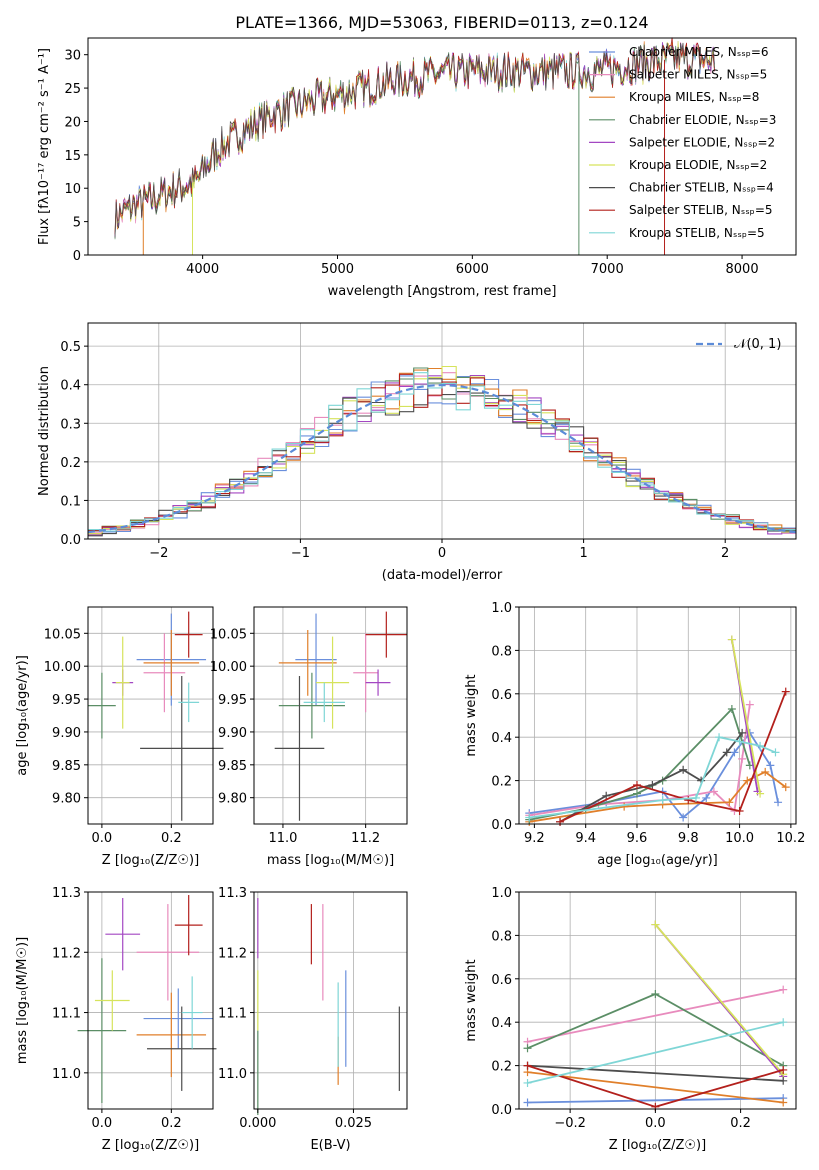 The width and height of the screenshot is (819, 1170). Describe the element at coordinates (699, 52) in the screenshot. I see `legend-label: Chabrier MILES, Nₛₛₚ=6` at that location.